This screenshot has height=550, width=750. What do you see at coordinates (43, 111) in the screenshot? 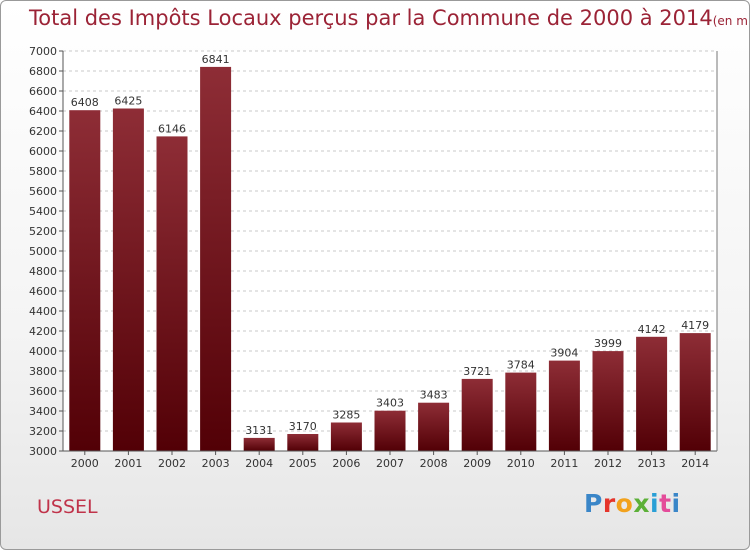
I see `y-tick-label: 6400` at bounding box center [43, 111].